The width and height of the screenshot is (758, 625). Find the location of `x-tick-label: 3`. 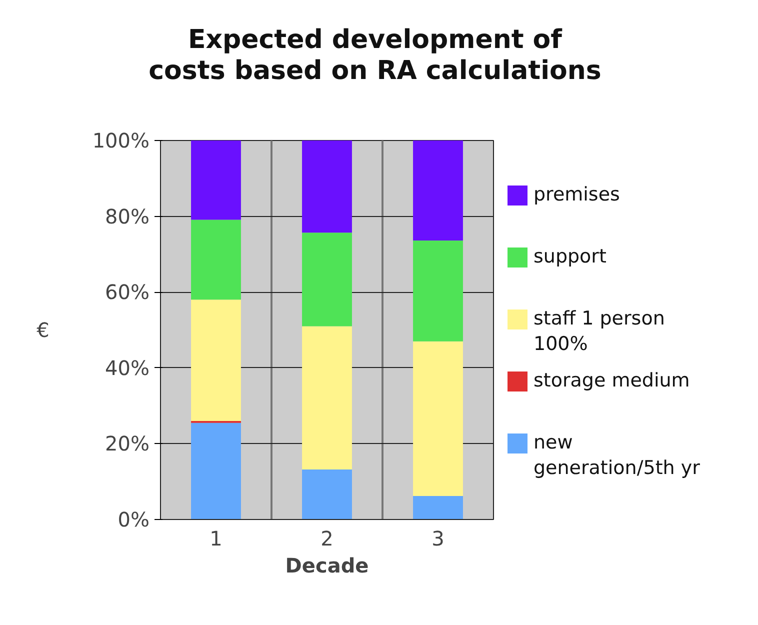

x-tick-label: 3 is located at coordinates (438, 538).